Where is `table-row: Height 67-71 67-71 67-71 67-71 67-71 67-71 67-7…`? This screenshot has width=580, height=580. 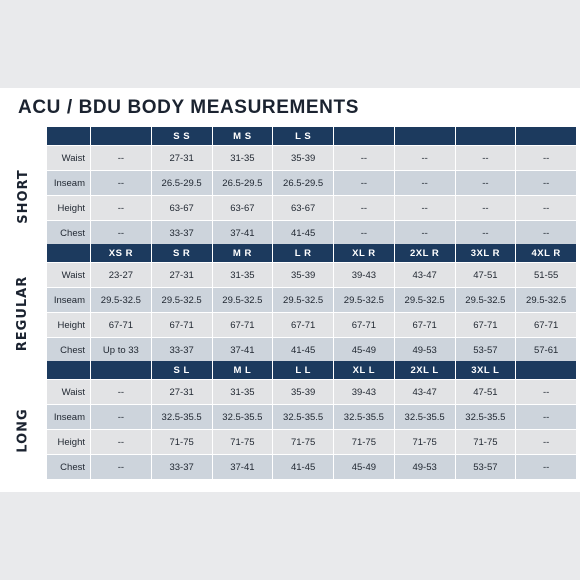 table-row: Height 67-71 67-71 67-71 67-71 67-71 67-71 67-7… is located at coordinates (312, 325).